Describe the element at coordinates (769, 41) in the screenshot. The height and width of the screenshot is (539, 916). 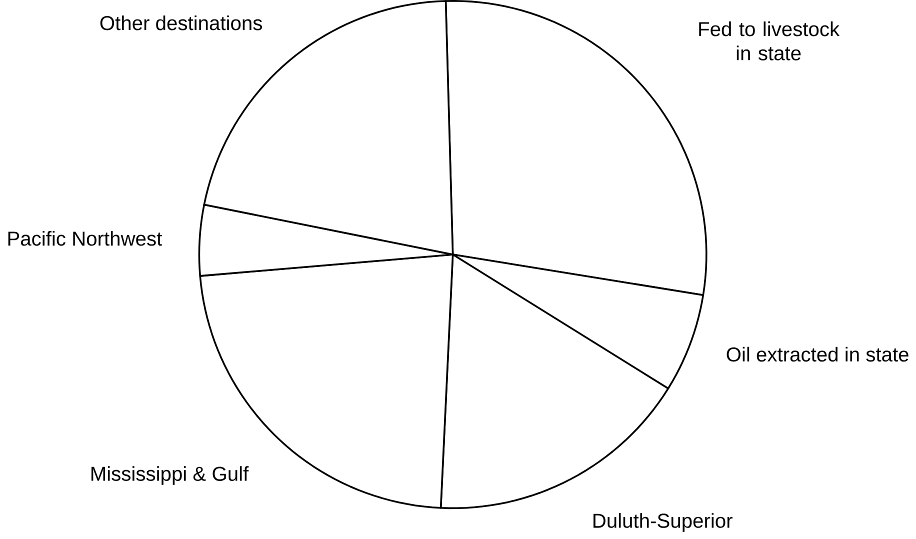
I see `slice-label: Fed to livestock in state` at that location.